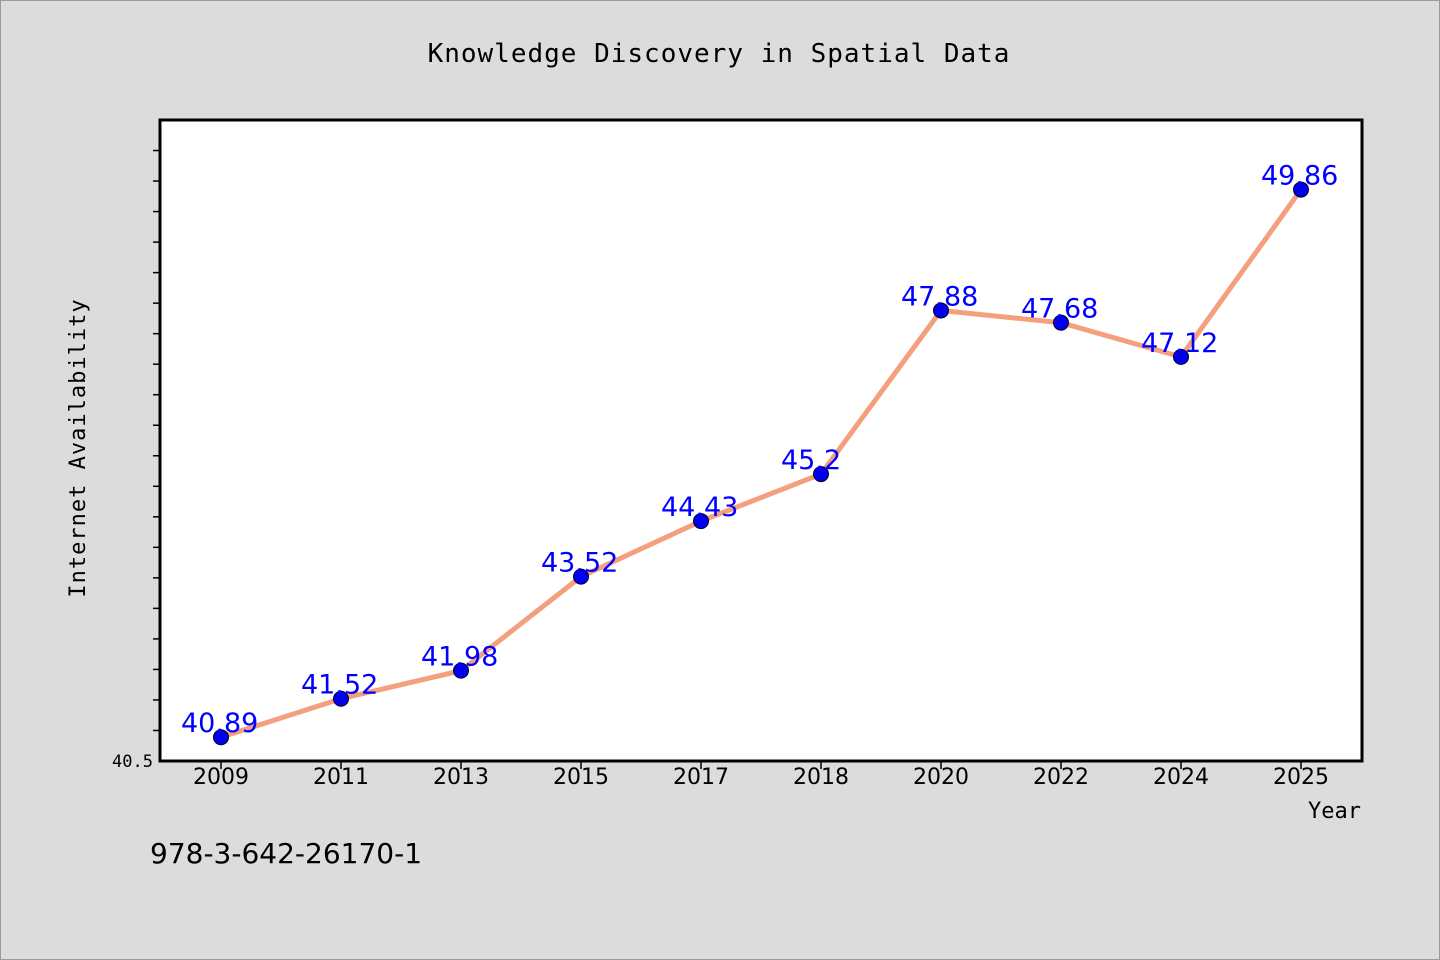 This screenshot has width=1440, height=960. I want to click on x-tick-label: 2009, so click(221, 777).